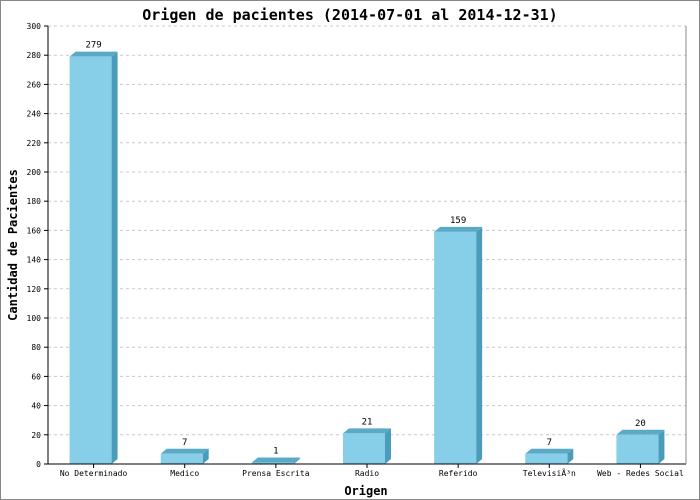  I want to click on y-tick-label: 100, so click(34, 318).